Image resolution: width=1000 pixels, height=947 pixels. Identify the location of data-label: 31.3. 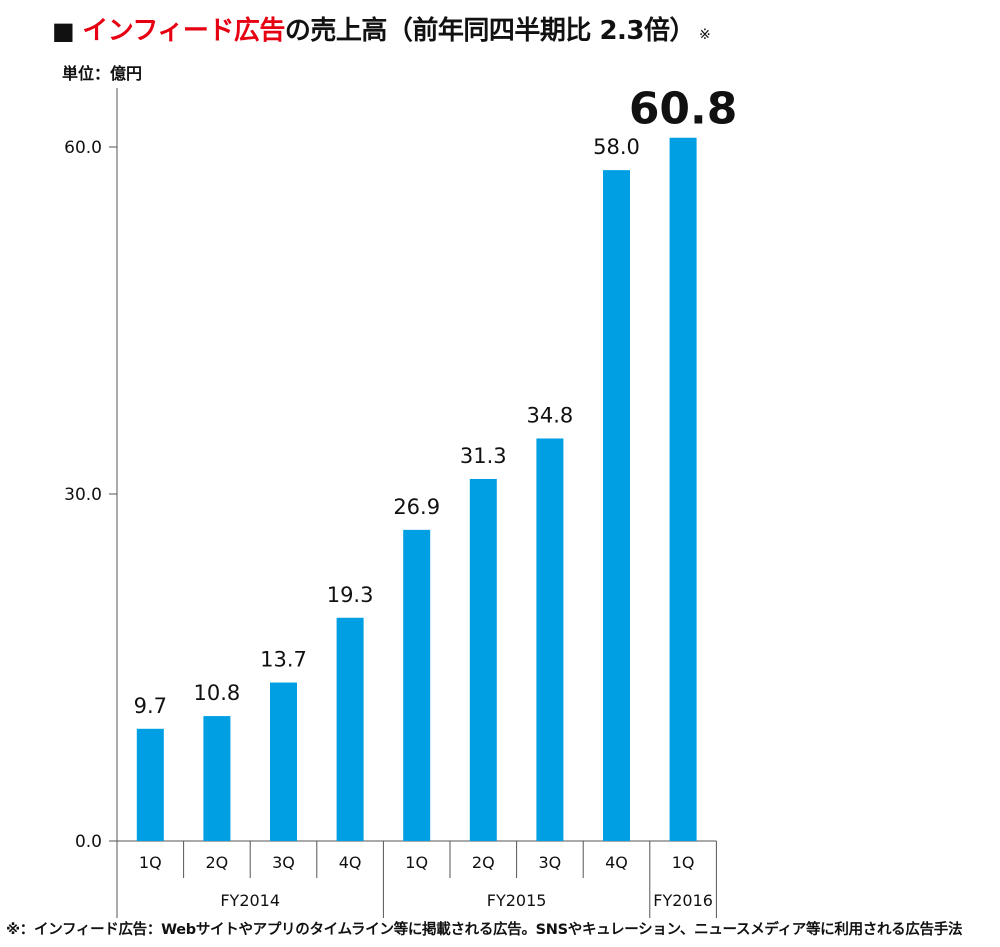
(483, 456).